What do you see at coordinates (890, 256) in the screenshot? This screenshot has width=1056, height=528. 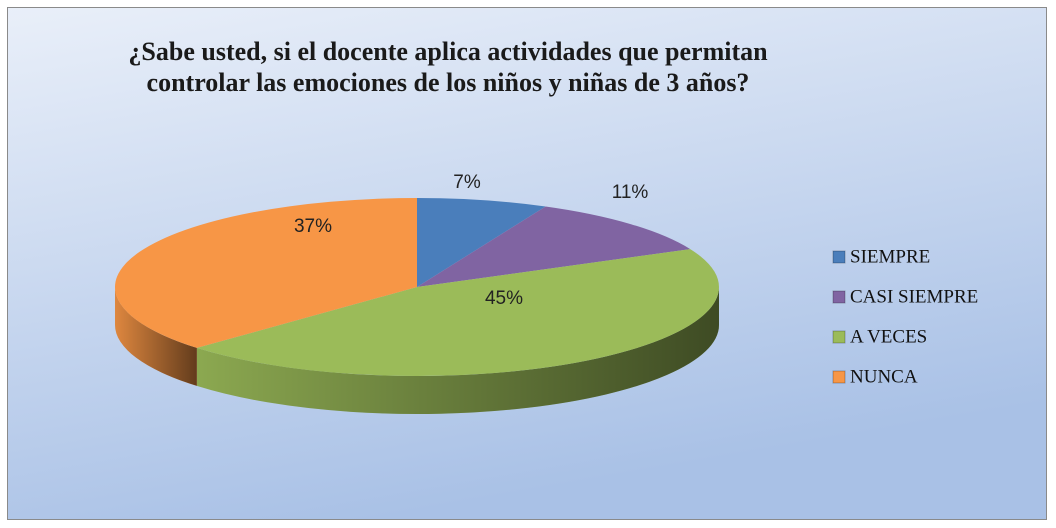 I see `legend-label: SIEMPRE` at bounding box center [890, 256].